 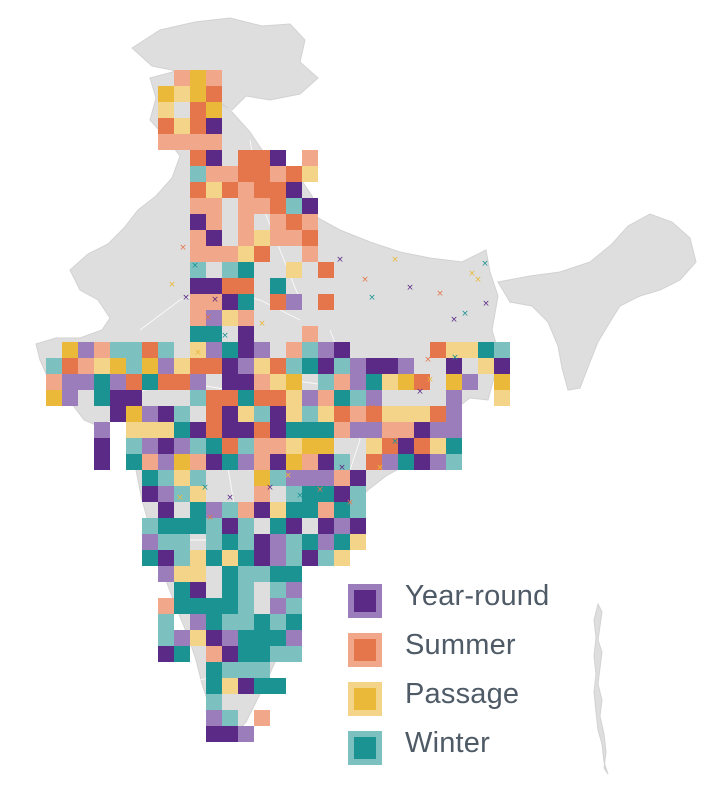 I want to click on legend-item-summer: Summer, so click(x=468, y=651).